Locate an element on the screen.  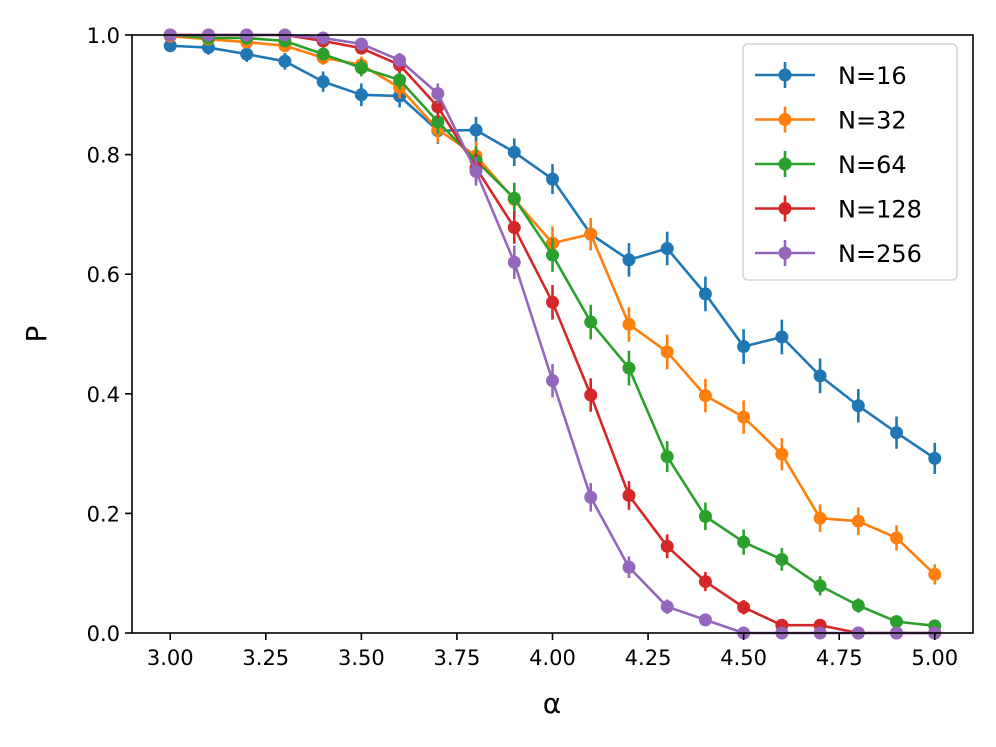
legend-label: N=16 is located at coordinates (872, 76).